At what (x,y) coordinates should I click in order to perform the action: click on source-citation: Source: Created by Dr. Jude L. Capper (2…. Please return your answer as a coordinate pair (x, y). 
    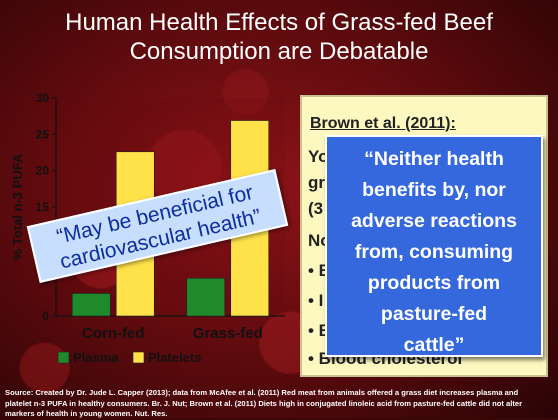
    Looking at the image, I should click on (279, 404).